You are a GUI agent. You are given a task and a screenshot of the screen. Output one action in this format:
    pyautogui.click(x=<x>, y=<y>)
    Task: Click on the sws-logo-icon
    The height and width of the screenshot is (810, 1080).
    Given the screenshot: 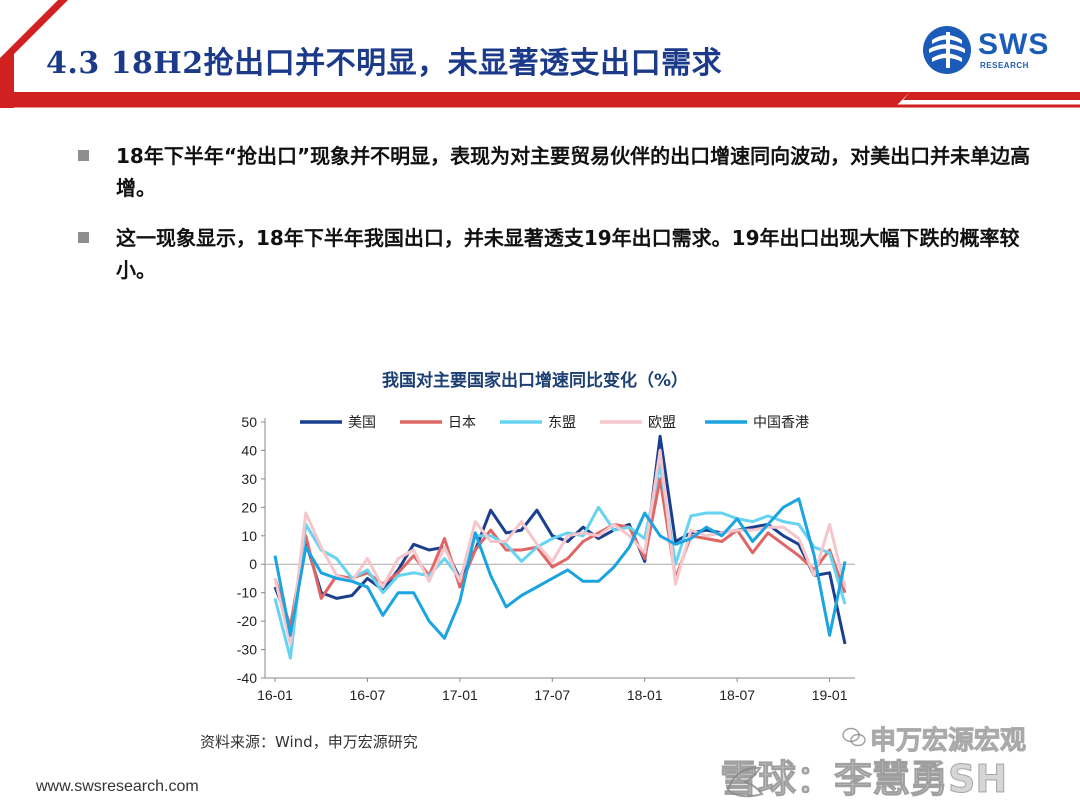 What is the action you would take?
    pyautogui.click(x=947, y=50)
    